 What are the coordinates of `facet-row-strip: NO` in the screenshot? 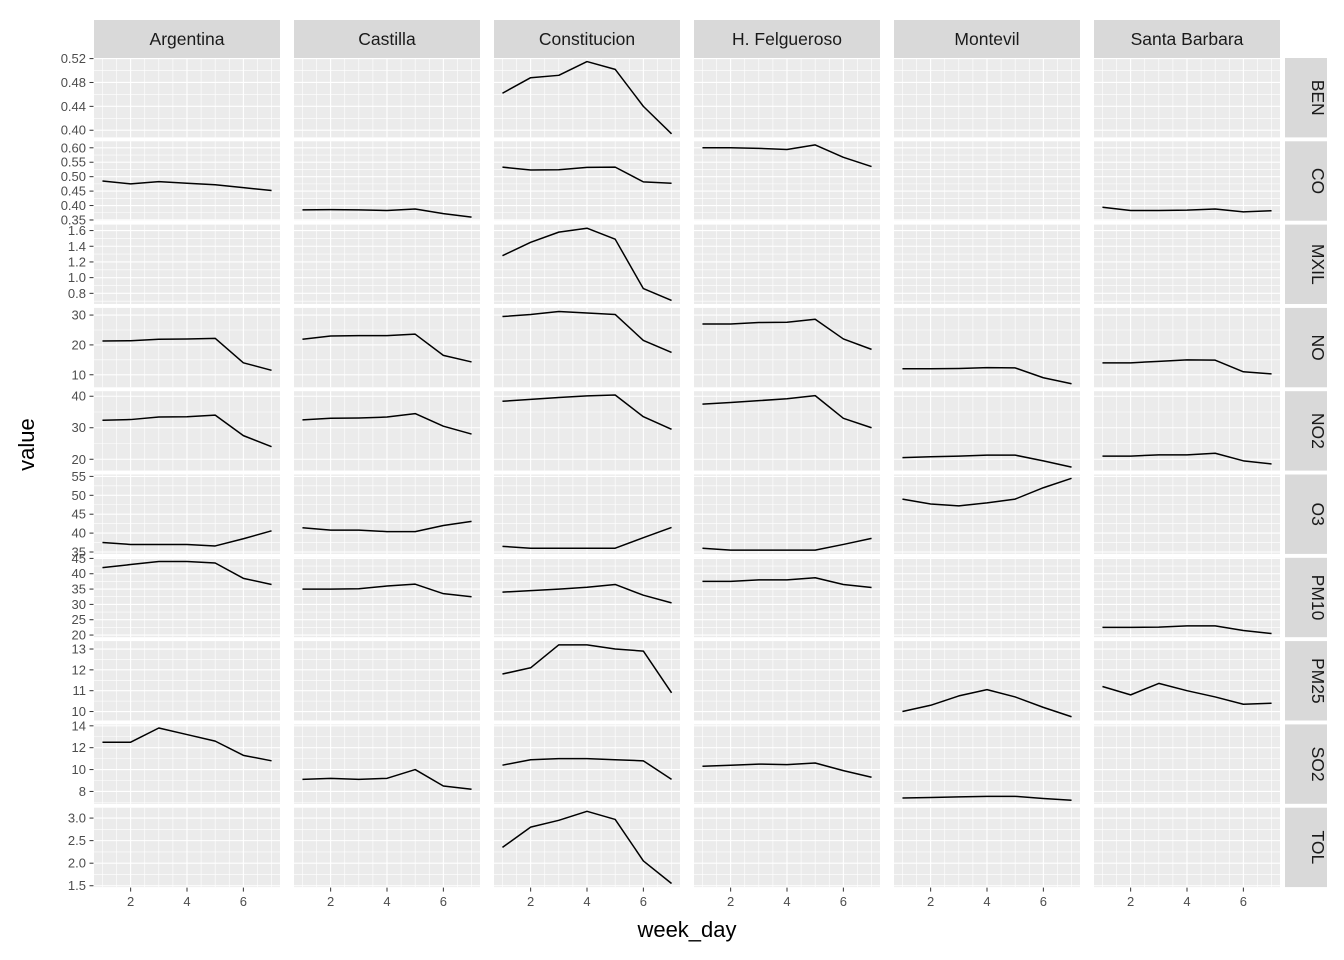 It's located at (1306, 347).